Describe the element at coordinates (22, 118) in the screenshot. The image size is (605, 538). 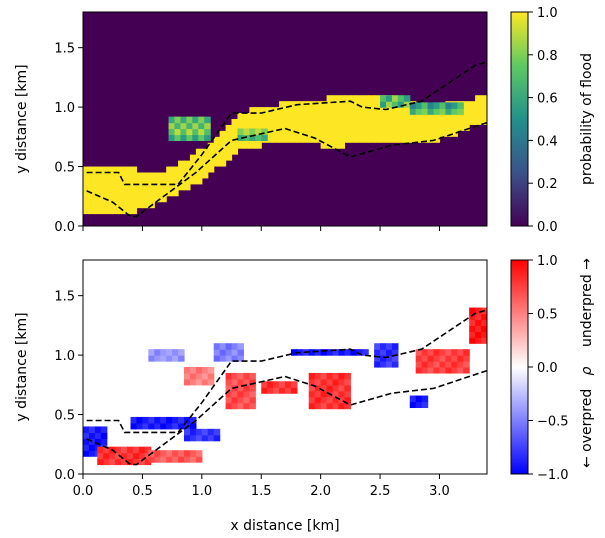
I see `y-axis-label: y distance [km]` at that location.